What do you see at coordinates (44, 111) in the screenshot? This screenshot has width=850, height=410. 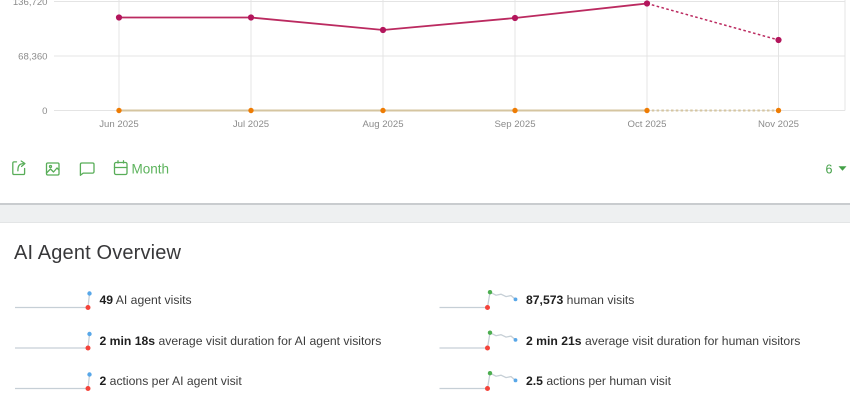 I see `svg-text: 0` at bounding box center [44, 111].